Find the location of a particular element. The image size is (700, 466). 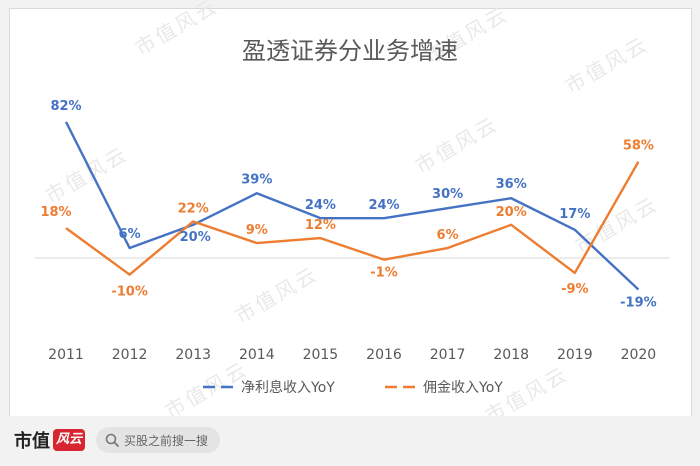

data-label: 9% is located at coordinates (257, 230).